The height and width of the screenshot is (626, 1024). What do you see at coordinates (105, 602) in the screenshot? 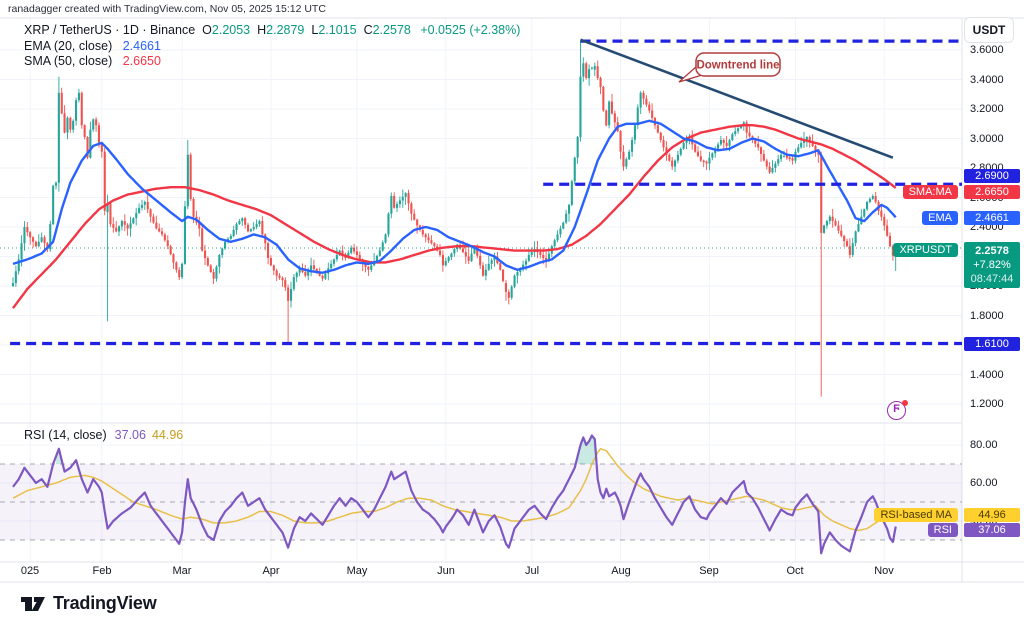
I see `tradingview-wordmark: TradingView` at bounding box center [105, 602].